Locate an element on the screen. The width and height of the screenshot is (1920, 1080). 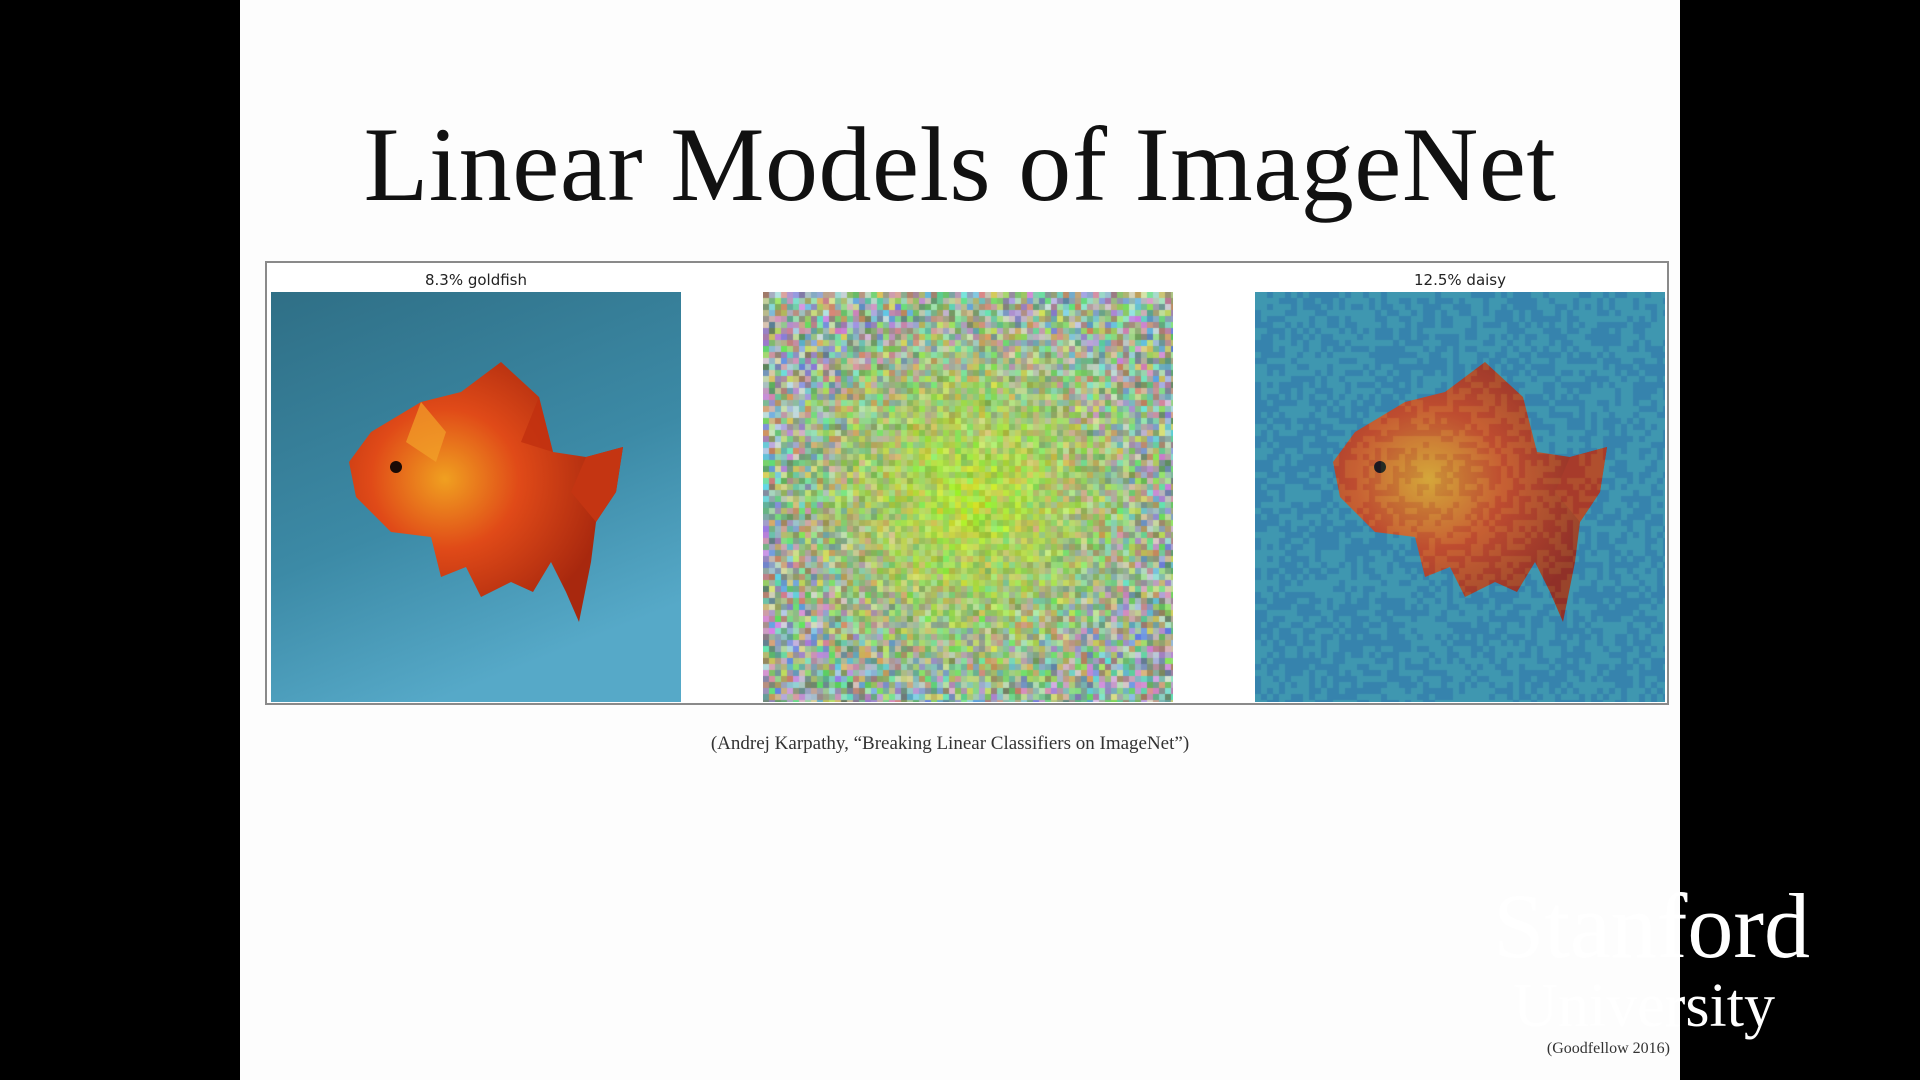
goldfish-shape is located at coordinates (486, 492).